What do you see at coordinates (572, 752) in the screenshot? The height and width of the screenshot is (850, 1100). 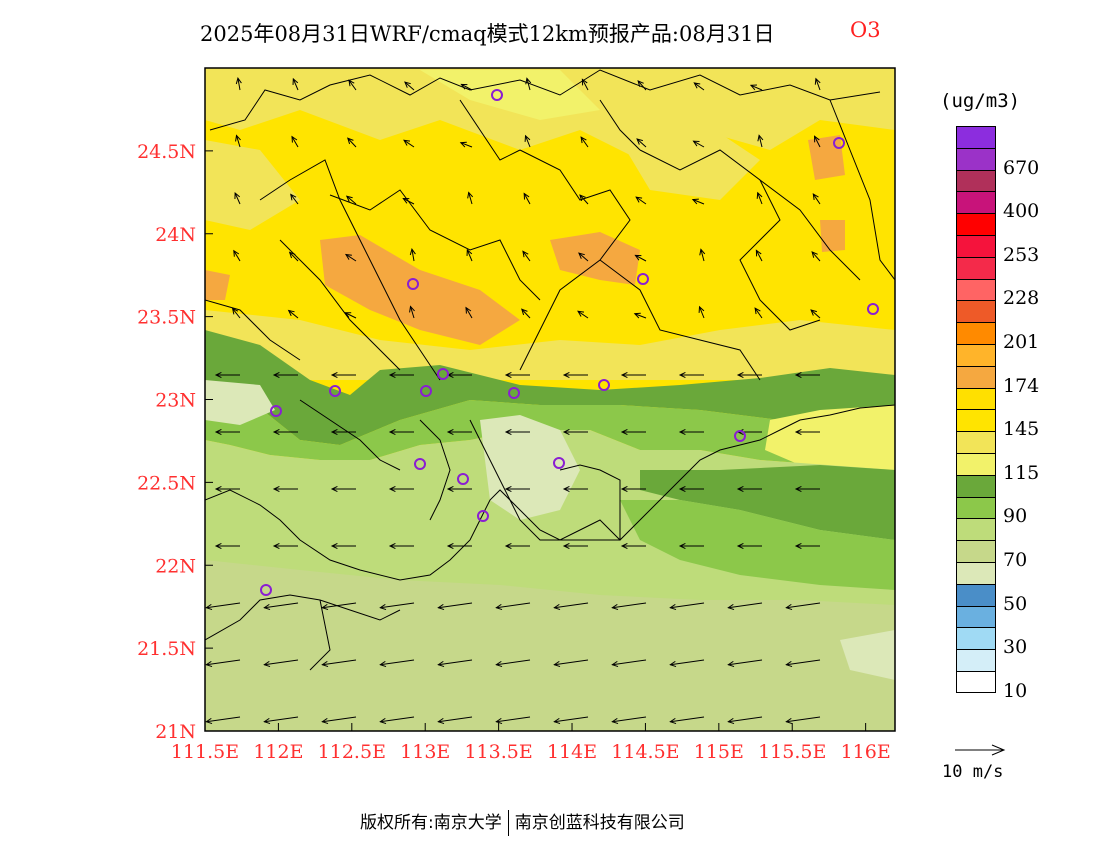 I see `lon-label: 114E` at bounding box center [572, 752].